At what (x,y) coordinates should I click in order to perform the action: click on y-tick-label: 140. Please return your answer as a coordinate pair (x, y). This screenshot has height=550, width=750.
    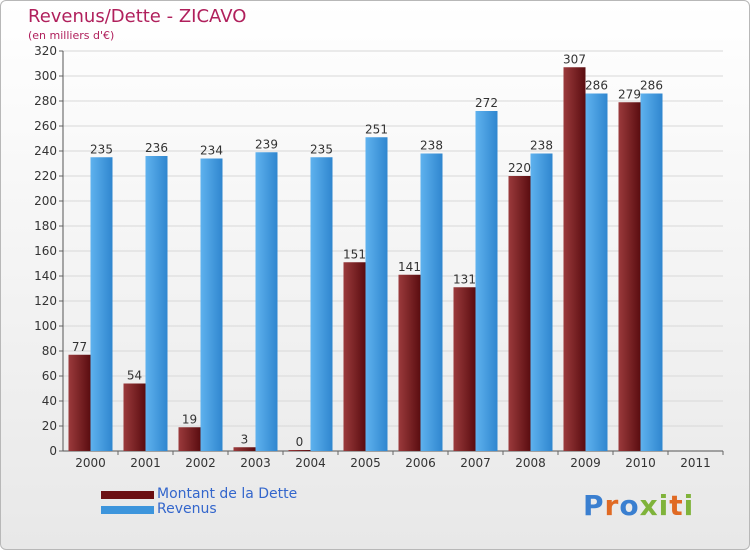
    Looking at the image, I should click on (45, 276).